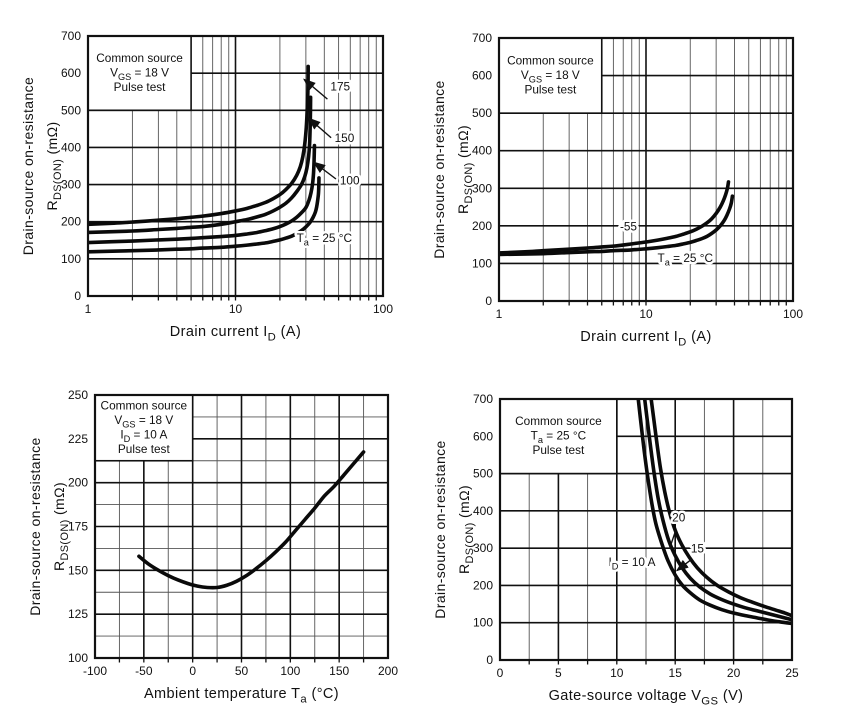 Image resolution: width=849 pixels, height=714 pixels. Describe the element at coordinates (792, 673) in the screenshot. I see `x-tick-label: 25` at that location.